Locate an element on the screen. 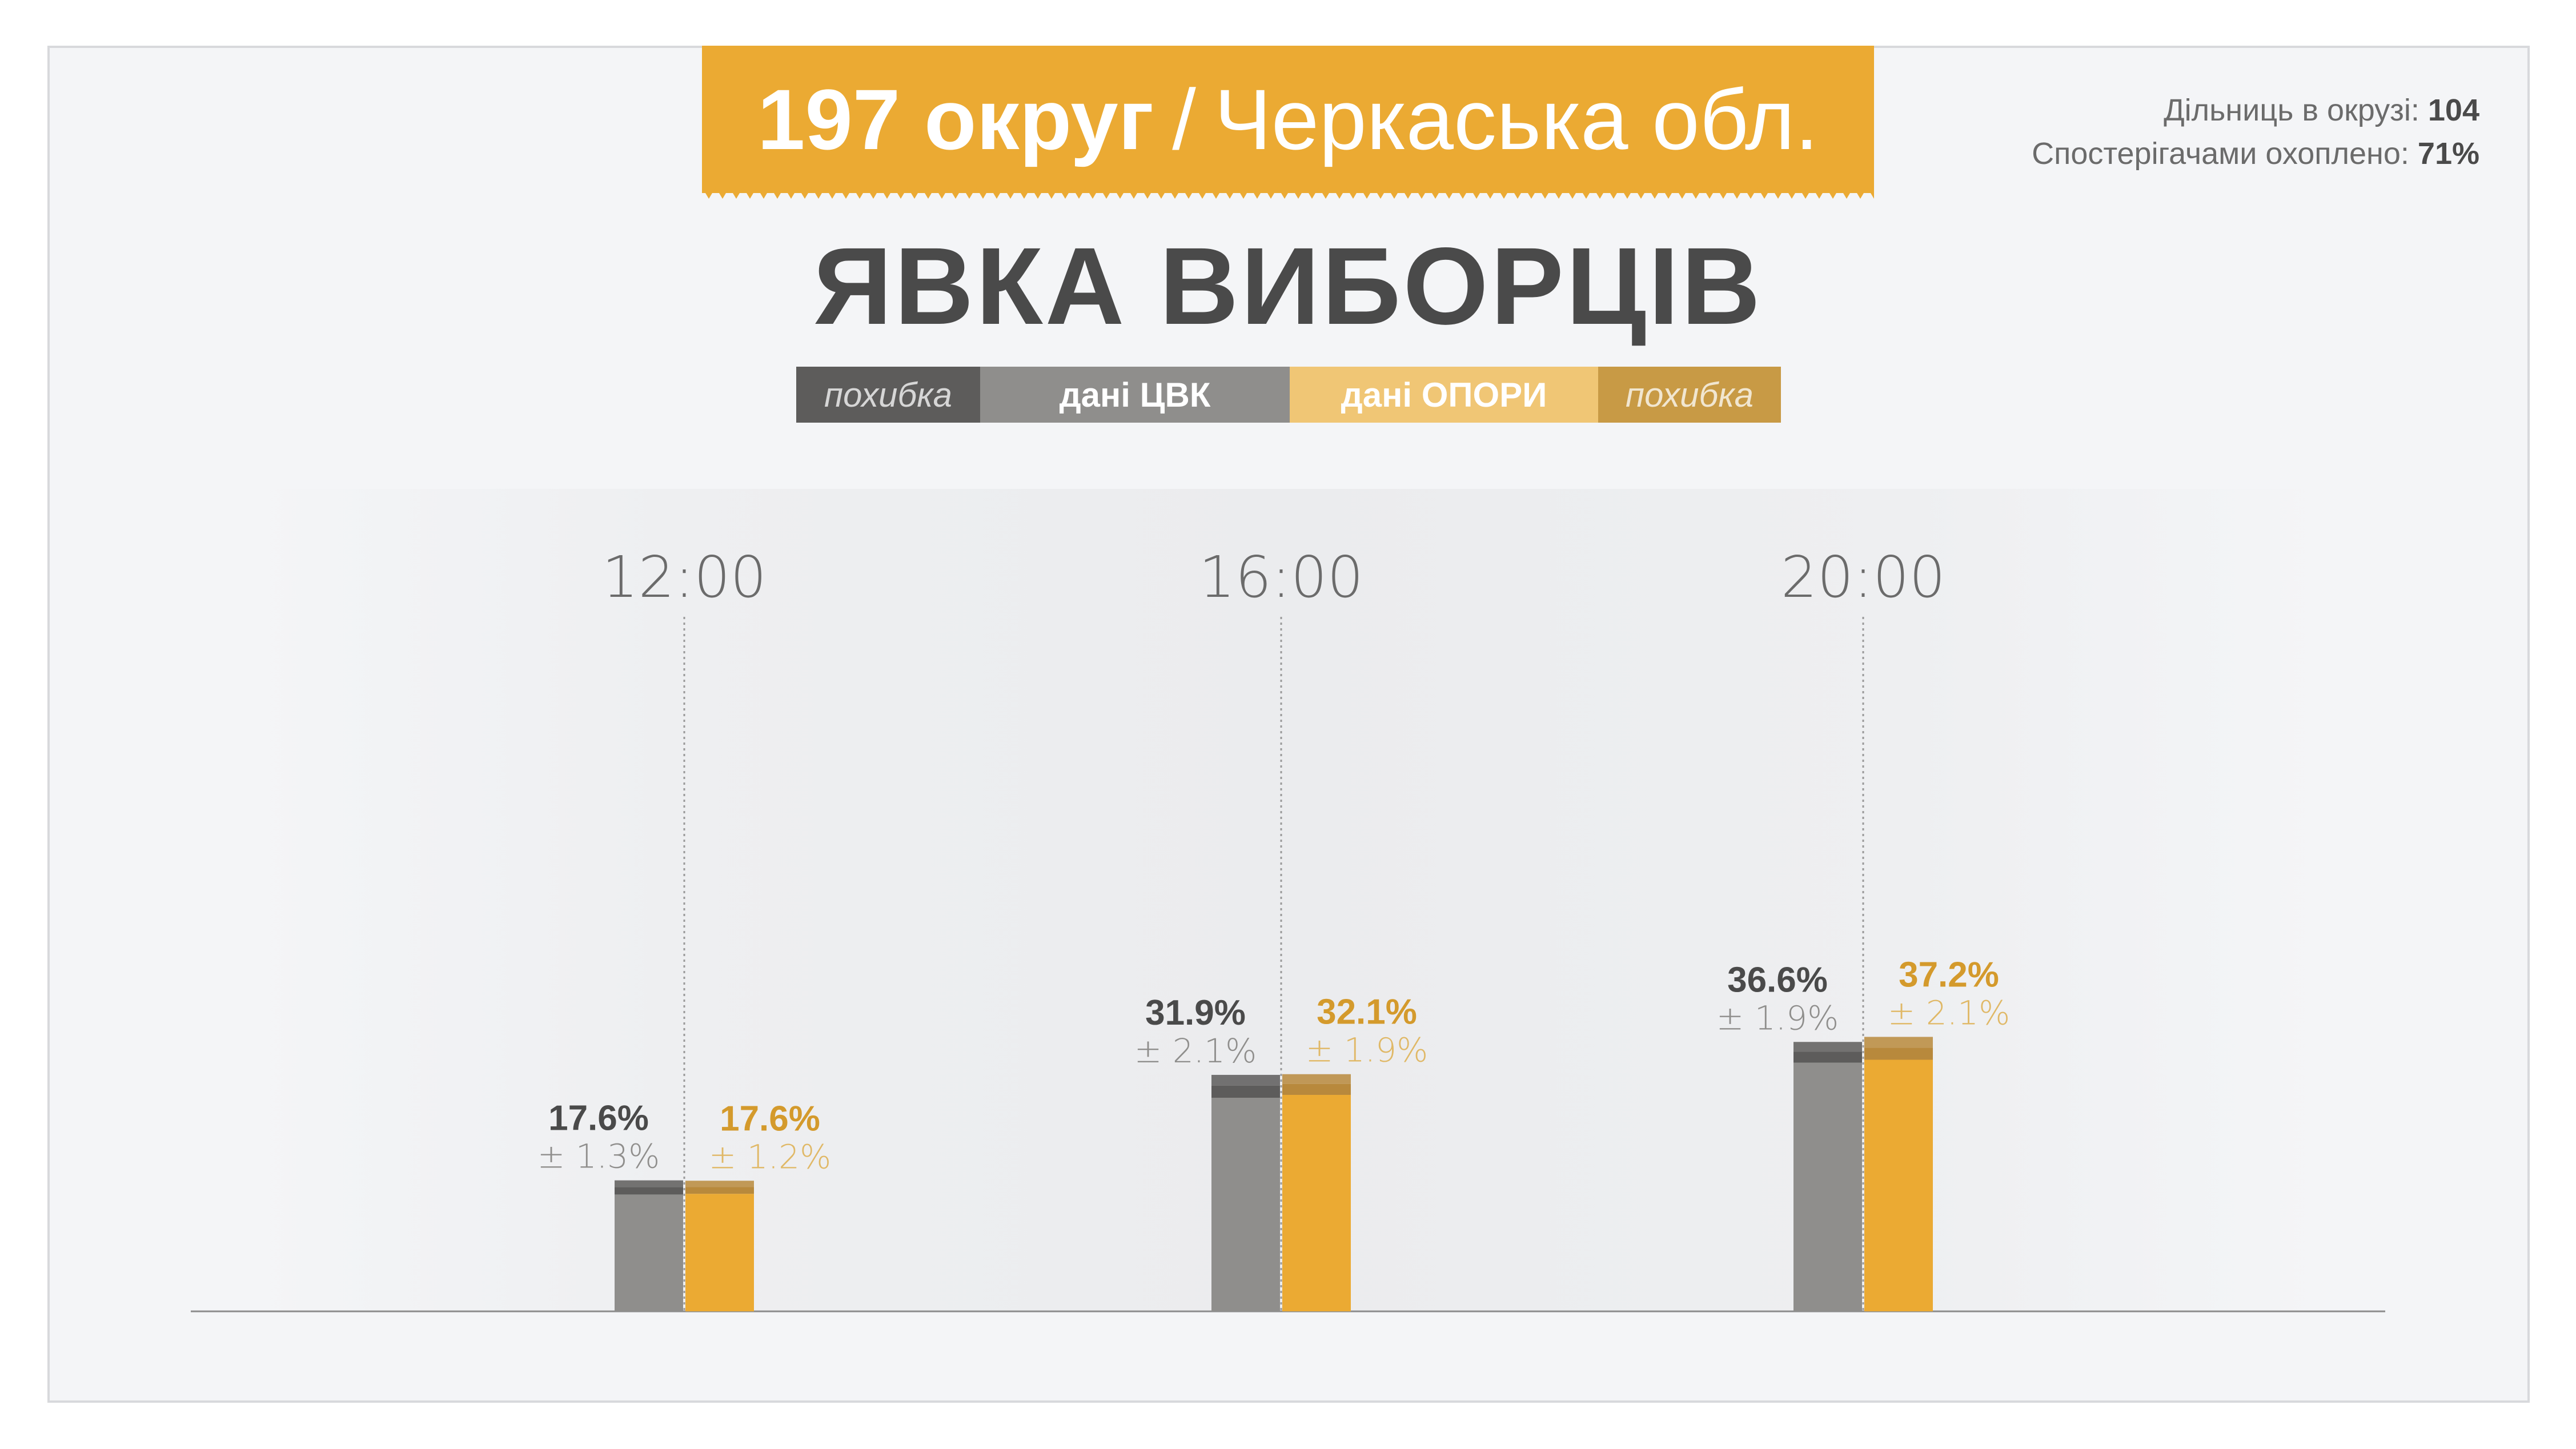 This screenshot has width=2576, height=1449. error-label-cvk: ± 1.9% is located at coordinates (1777, 1018).